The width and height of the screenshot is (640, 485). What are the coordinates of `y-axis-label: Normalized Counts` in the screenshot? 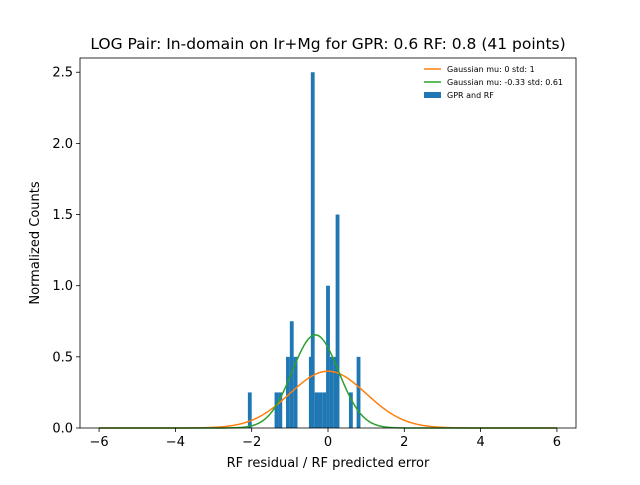 It's located at (35, 242).